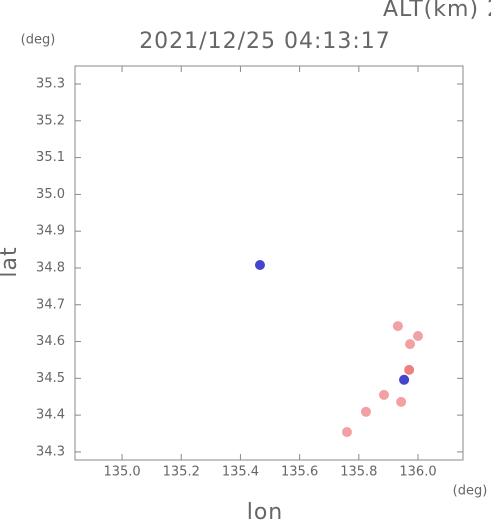 The width and height of the screenshot is (491, 521). Describe the element at coordinates (38, 40) in the screenshot. I see `y-unit: (deg)` at that location.